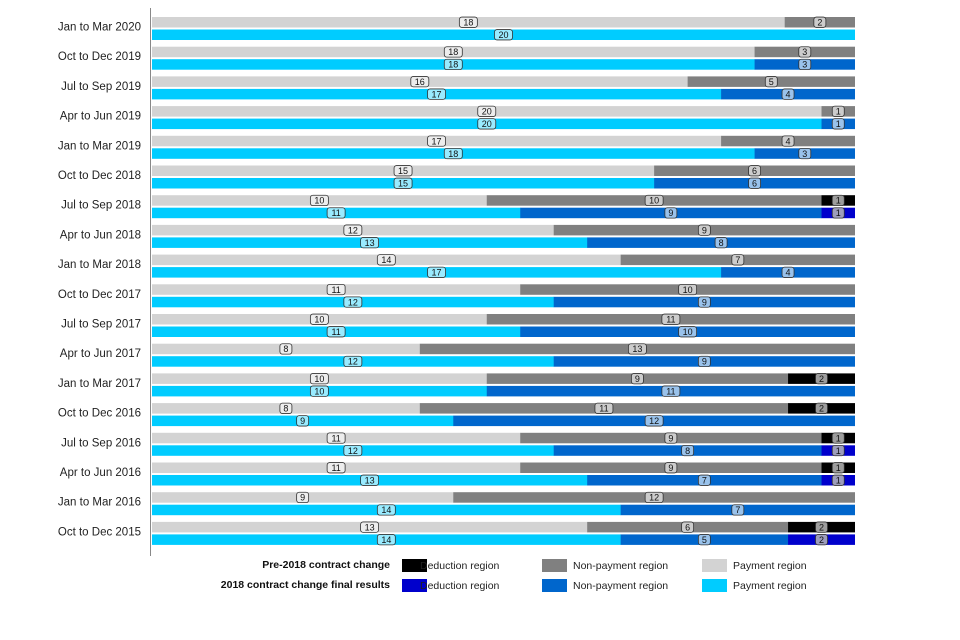  I want to click on data-label-2018-contract-change-final-results-non-payment-region-11: 9, so click(704, 362).